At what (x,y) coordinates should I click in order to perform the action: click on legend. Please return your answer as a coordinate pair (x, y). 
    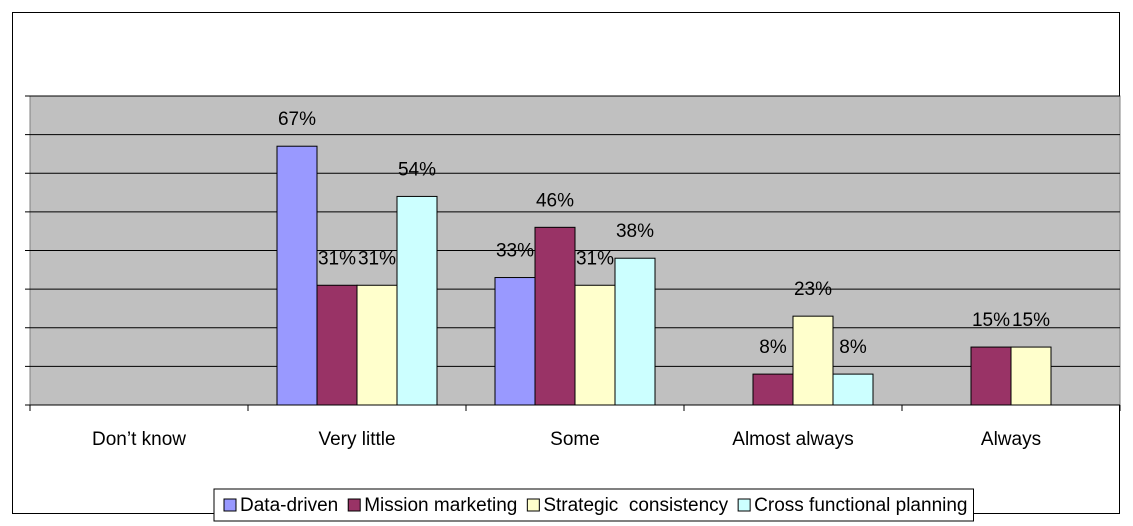
    Looking at the image, I should click on (593, 505).